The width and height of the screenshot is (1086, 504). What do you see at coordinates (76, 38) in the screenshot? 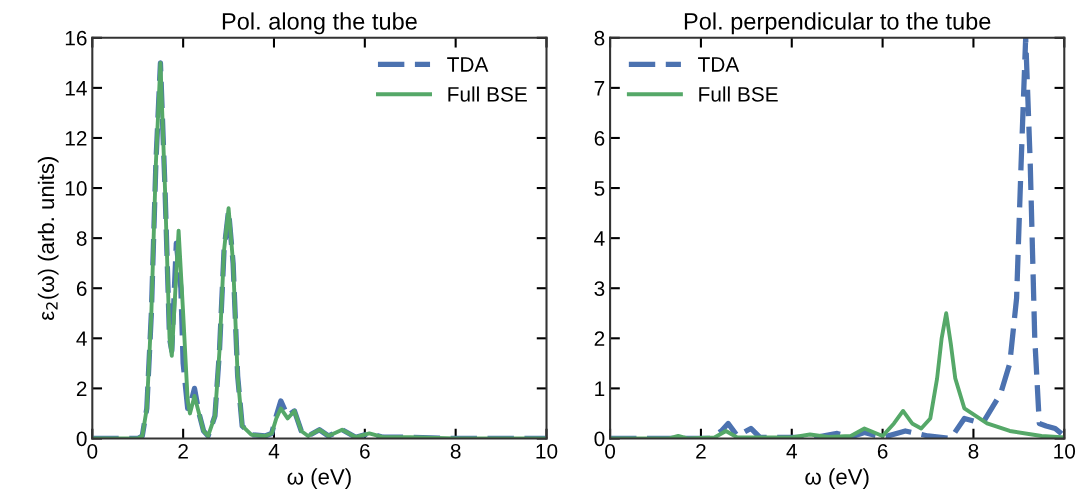
I see `y-tick-label: 16` at bounding box center [76, 38].